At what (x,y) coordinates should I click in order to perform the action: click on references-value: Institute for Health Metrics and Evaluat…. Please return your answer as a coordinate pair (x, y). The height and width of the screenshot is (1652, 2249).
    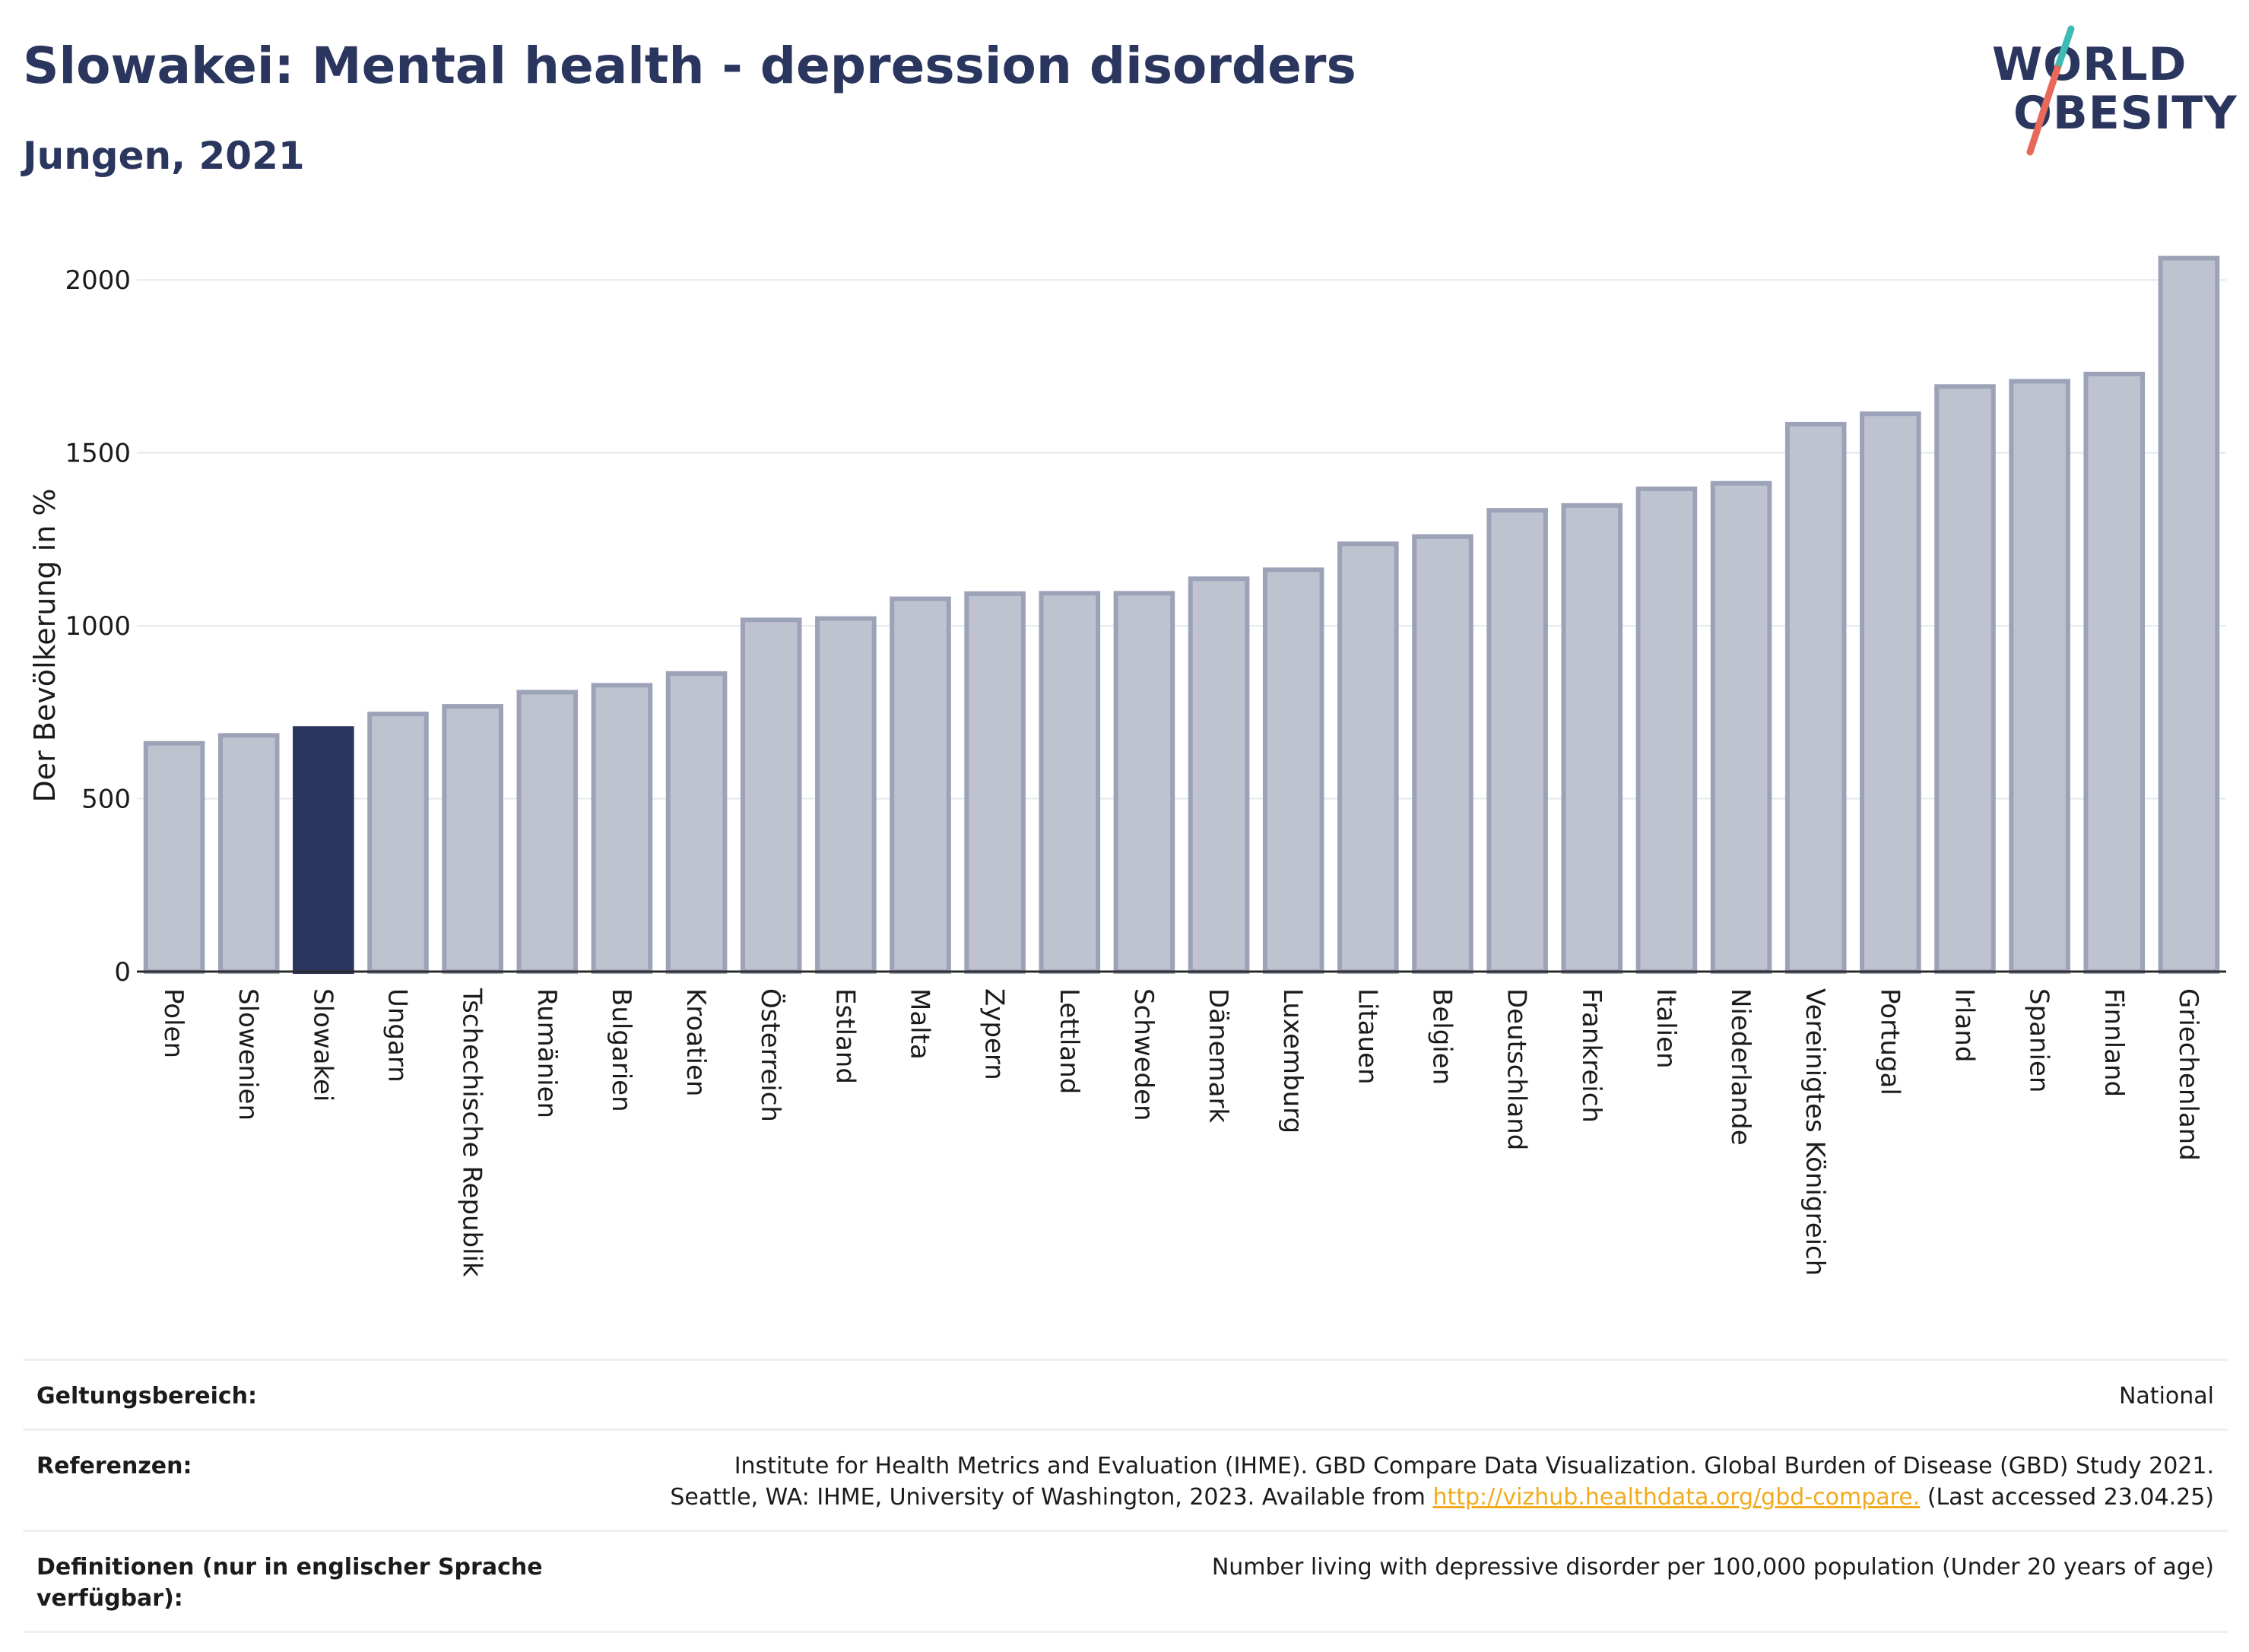
    Looking at the image, I should click on (1442, 1482).